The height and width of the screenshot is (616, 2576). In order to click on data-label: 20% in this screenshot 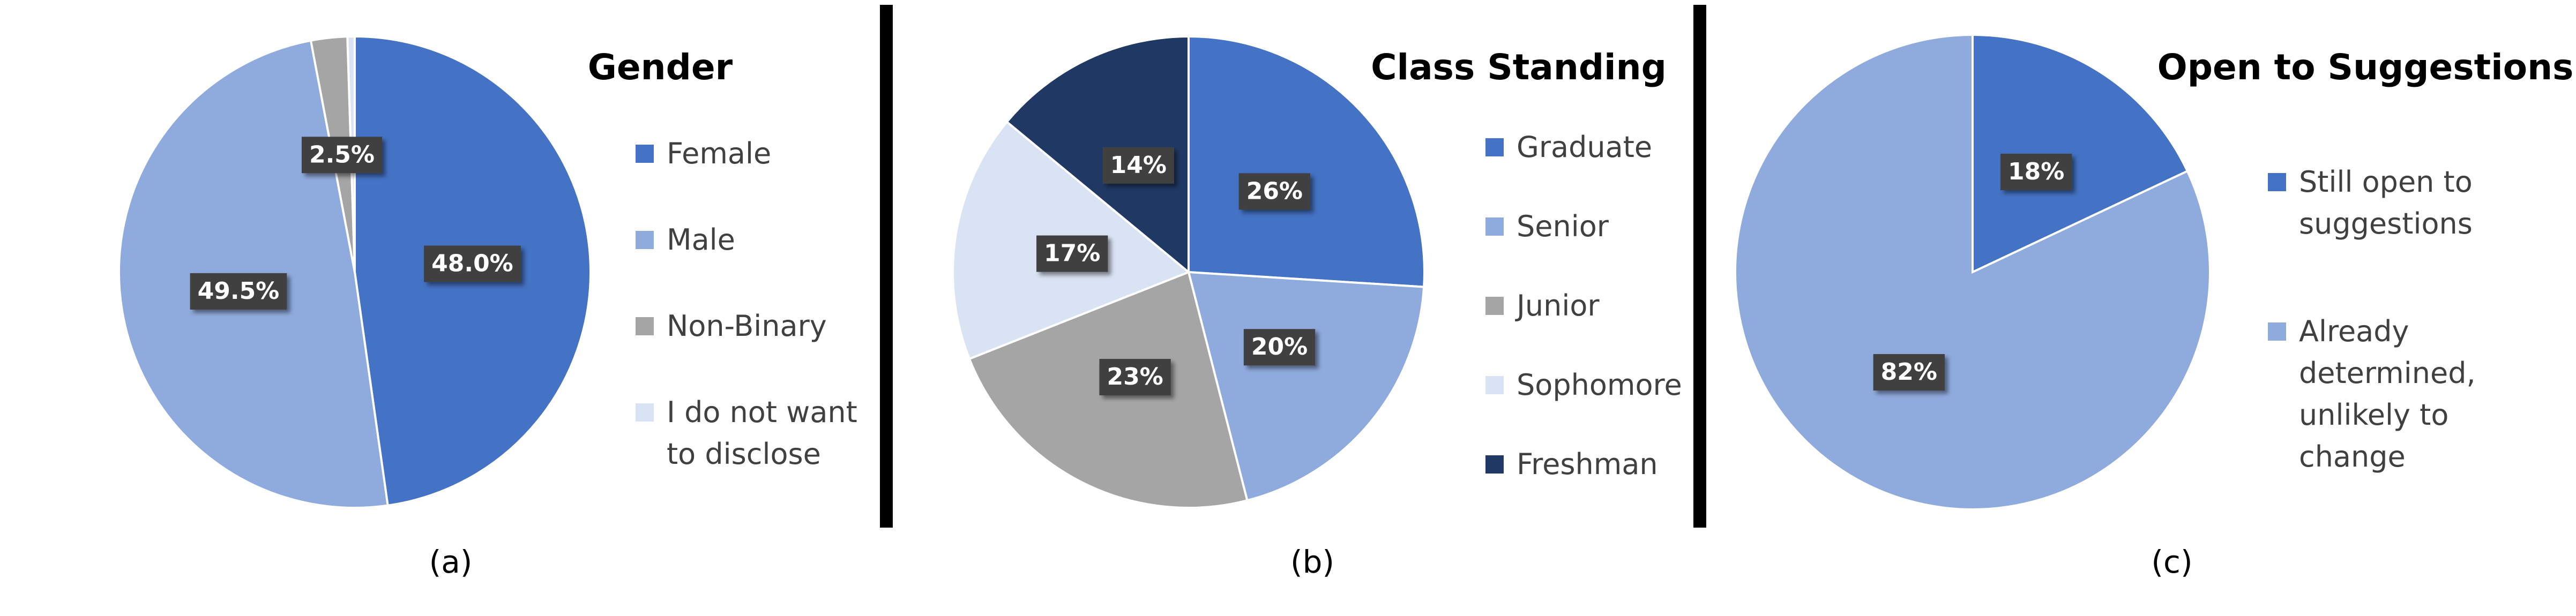, I will do `click(1280, 347)`.